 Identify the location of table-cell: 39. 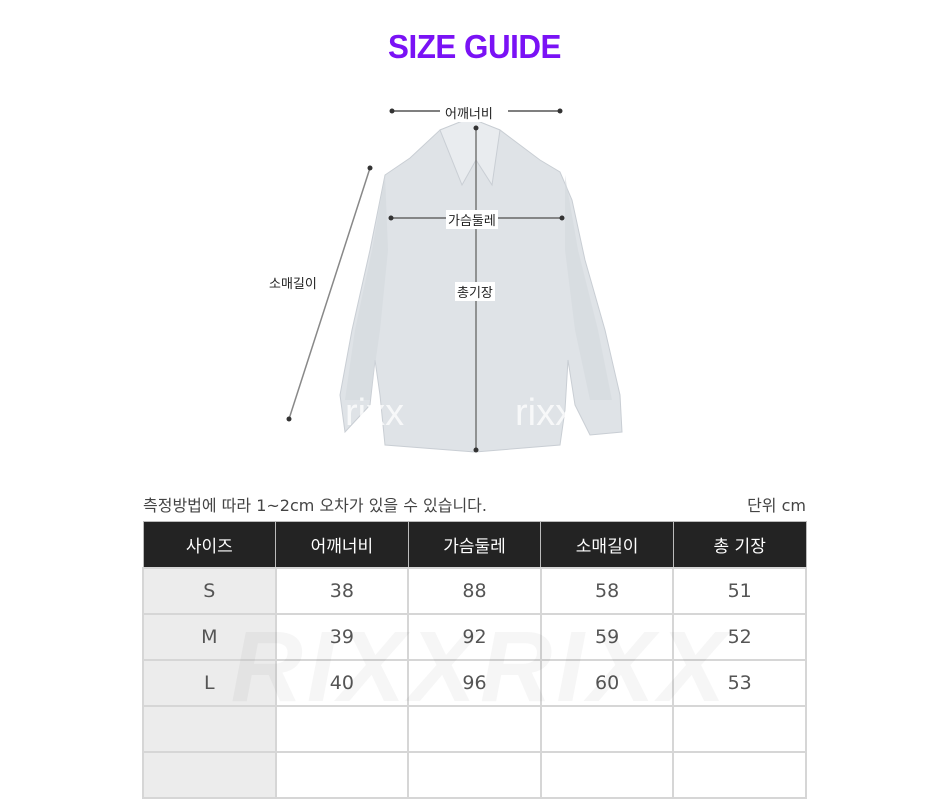
(342, 637).